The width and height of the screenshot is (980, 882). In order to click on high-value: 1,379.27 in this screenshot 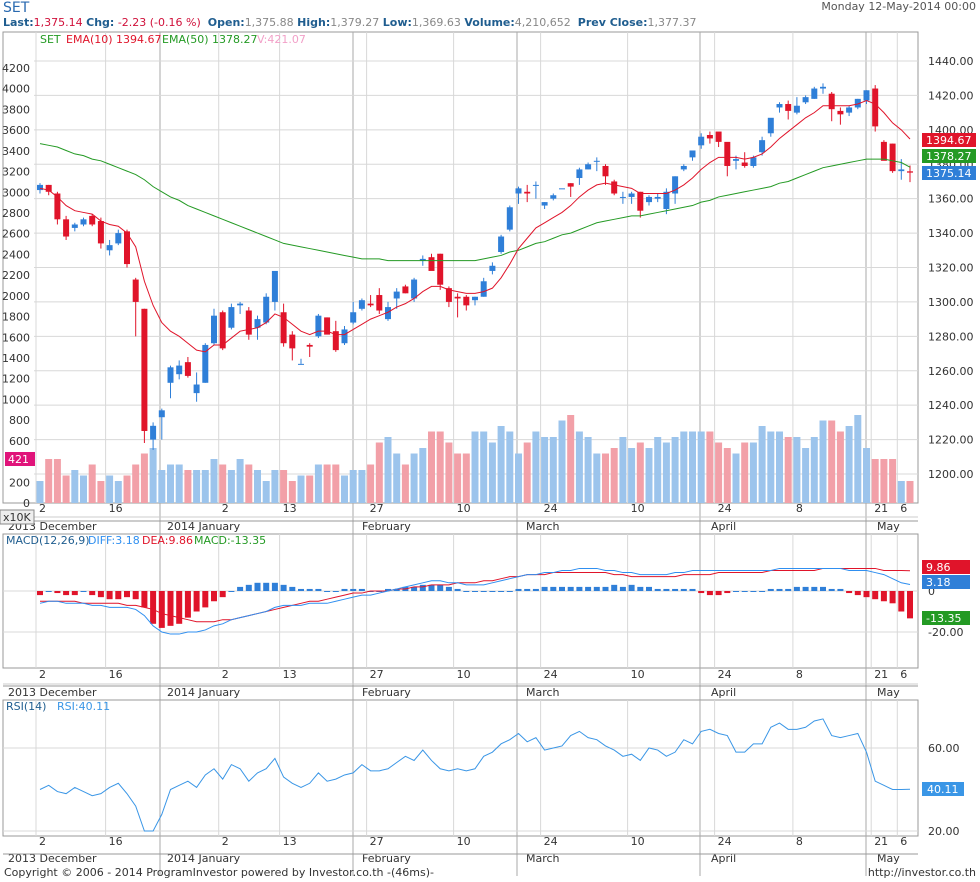, I will do `click(355, 22)`.